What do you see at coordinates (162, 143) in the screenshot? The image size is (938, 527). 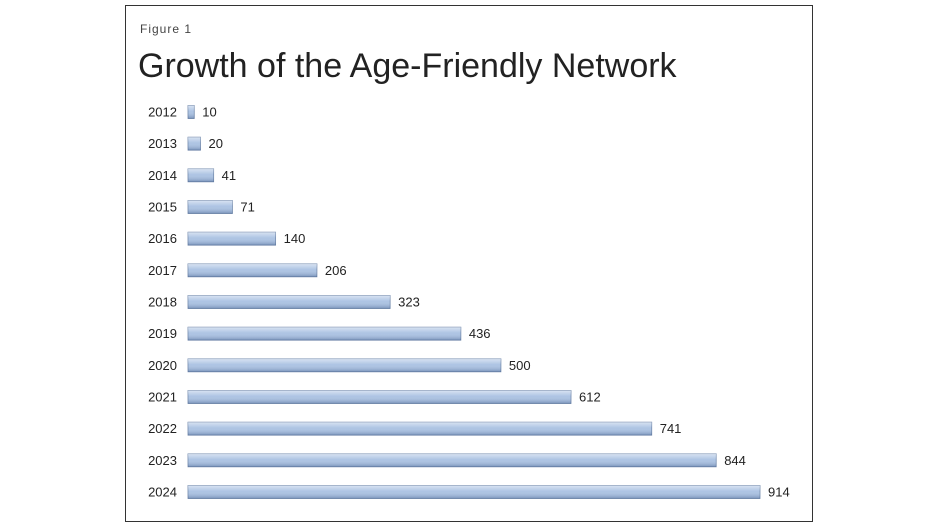 I see `category-label: 2013` at bounding box center [162, 143].